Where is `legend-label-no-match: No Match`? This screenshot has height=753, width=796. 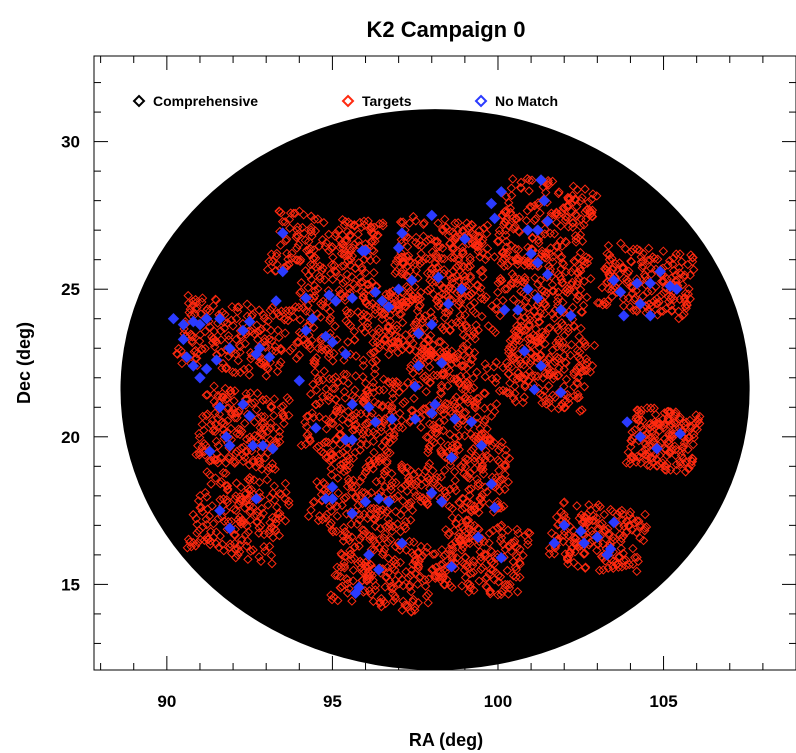
legend-label-no-match: No Match is located at coordinates (526, 101).